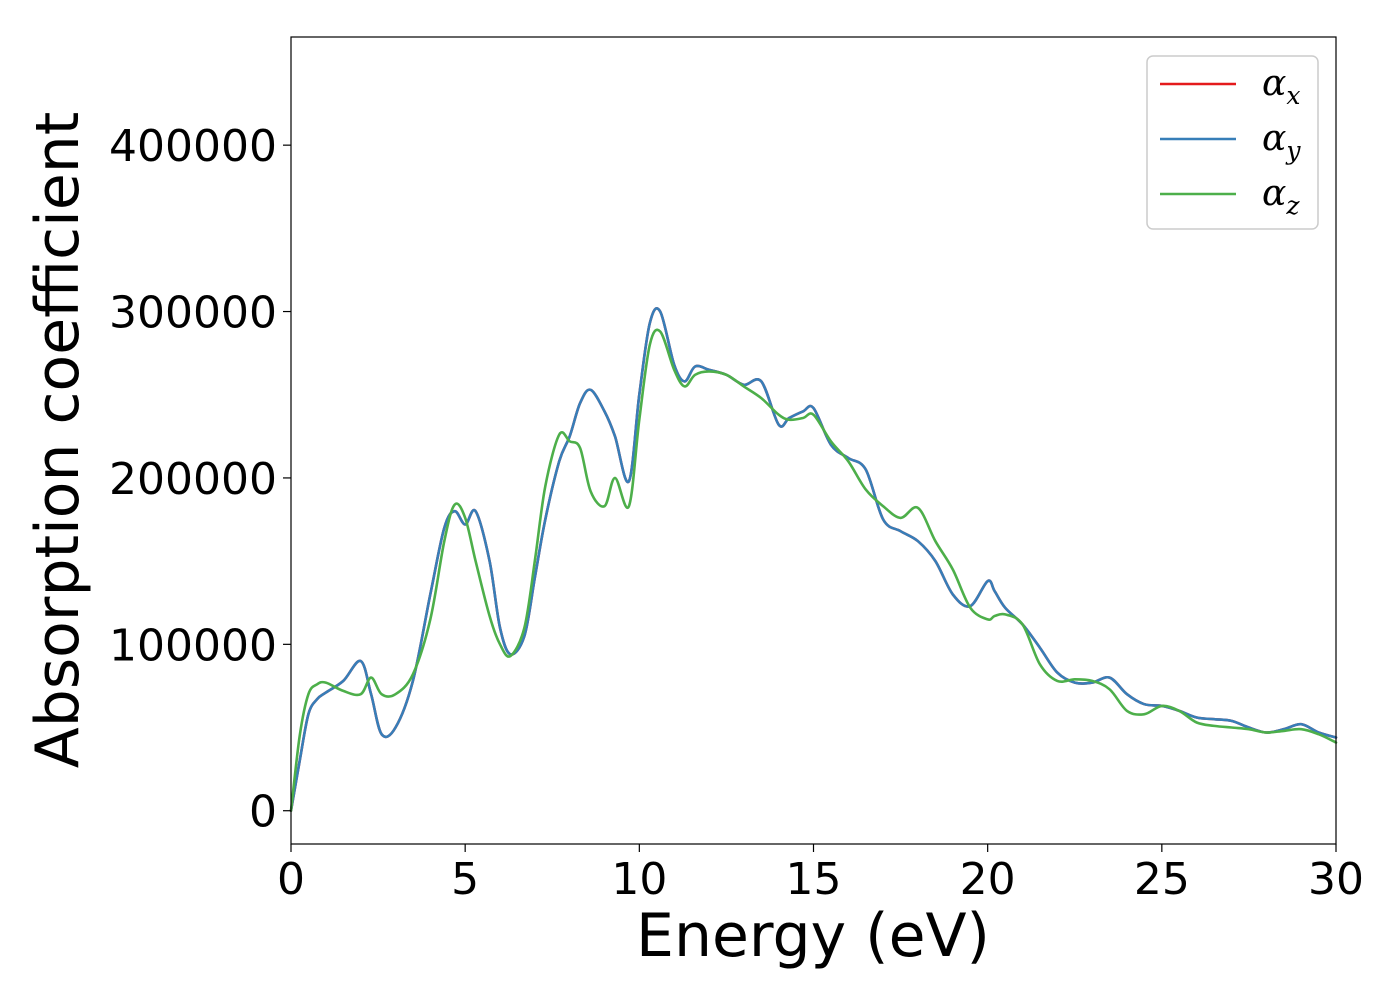  I want to click on legend-label: αy, so click(1281, 141).